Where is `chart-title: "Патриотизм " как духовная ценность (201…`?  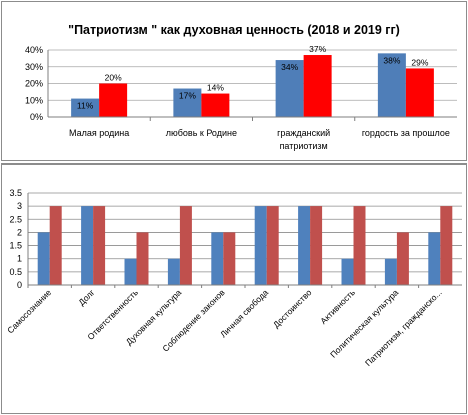
chart-title: "Патриотизм " как духовная ценность (201… is located at coordinates (234, 30).